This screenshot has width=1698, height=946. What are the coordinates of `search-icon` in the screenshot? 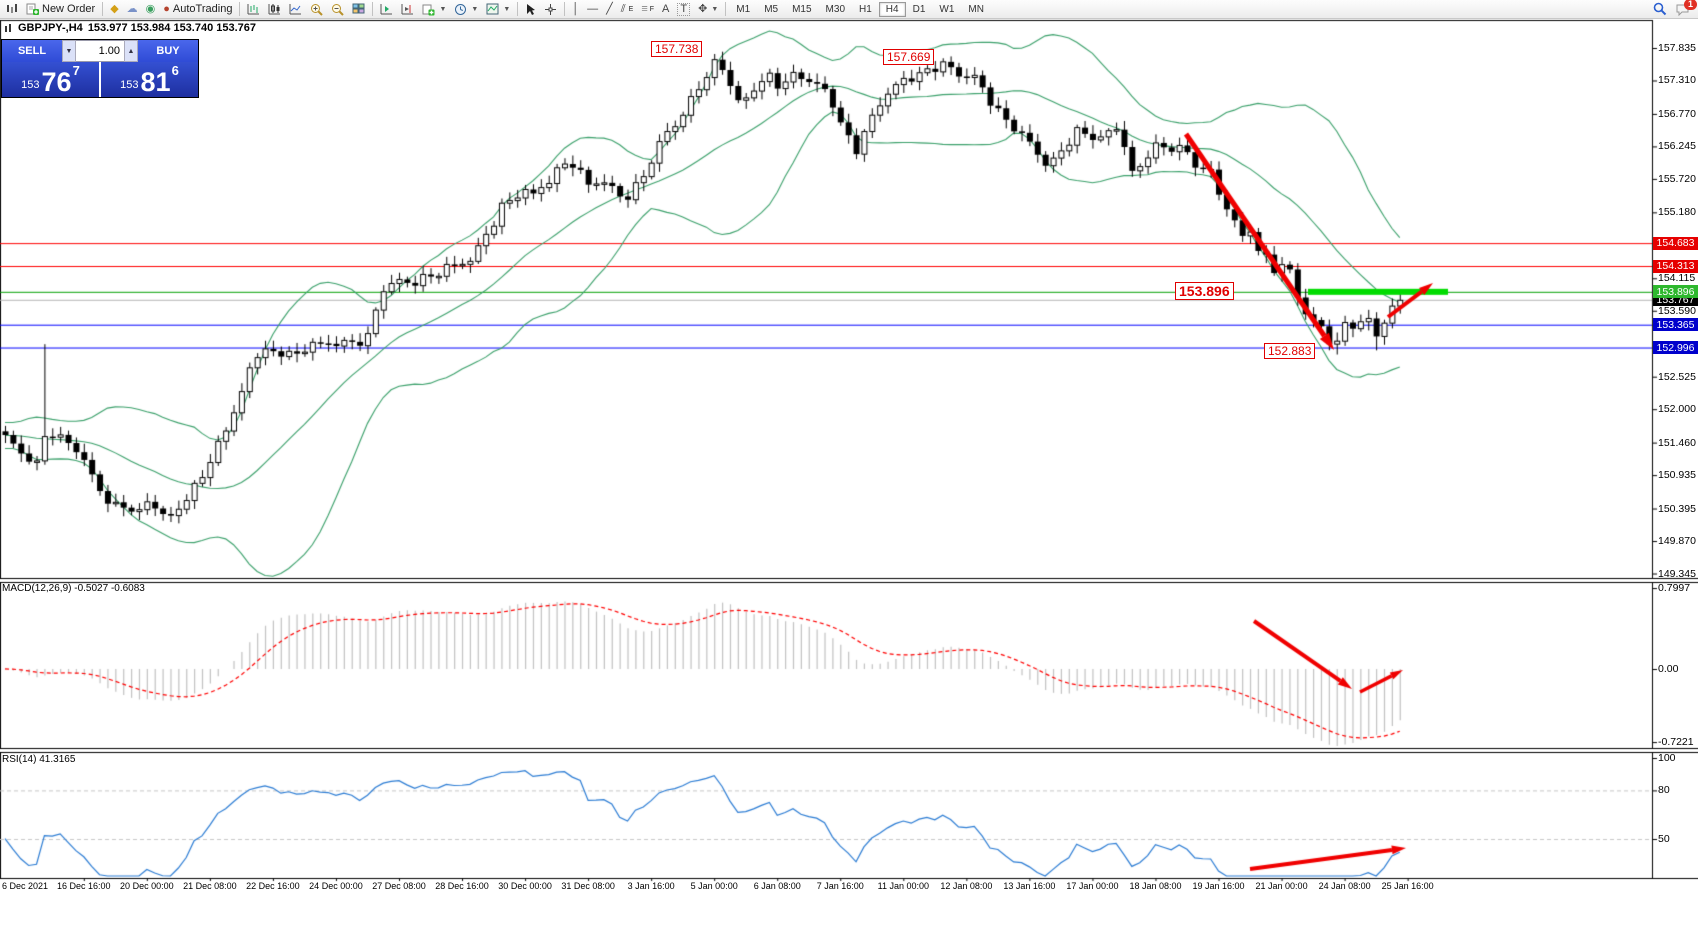 It's located at (1660, 9).